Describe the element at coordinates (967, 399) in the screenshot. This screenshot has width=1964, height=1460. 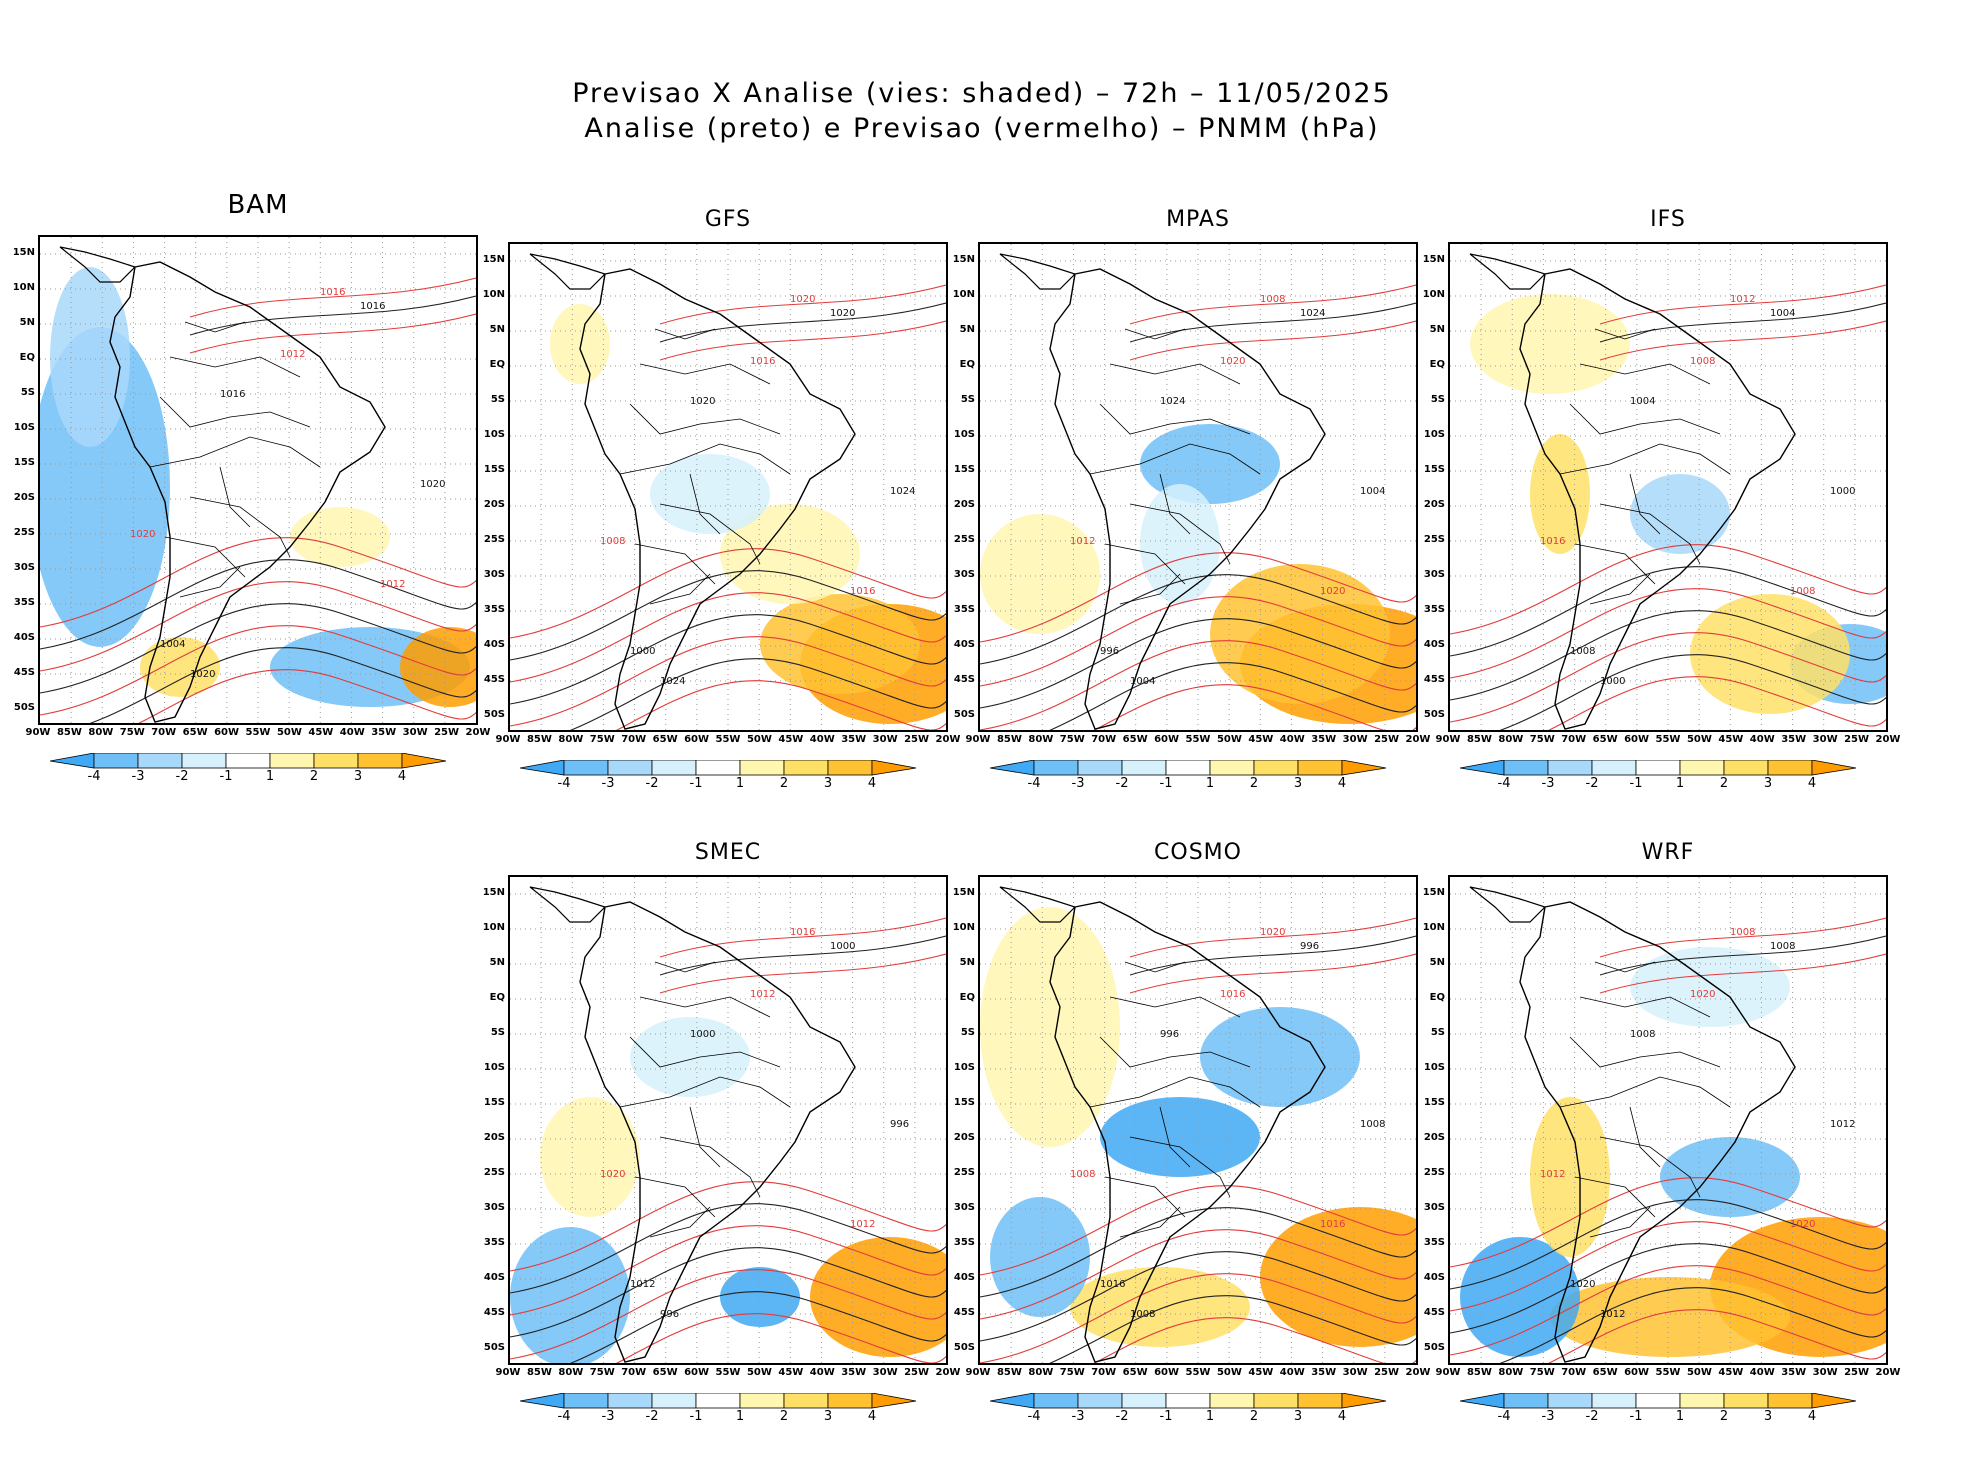
I see `latitude-label: 5S` at that location.